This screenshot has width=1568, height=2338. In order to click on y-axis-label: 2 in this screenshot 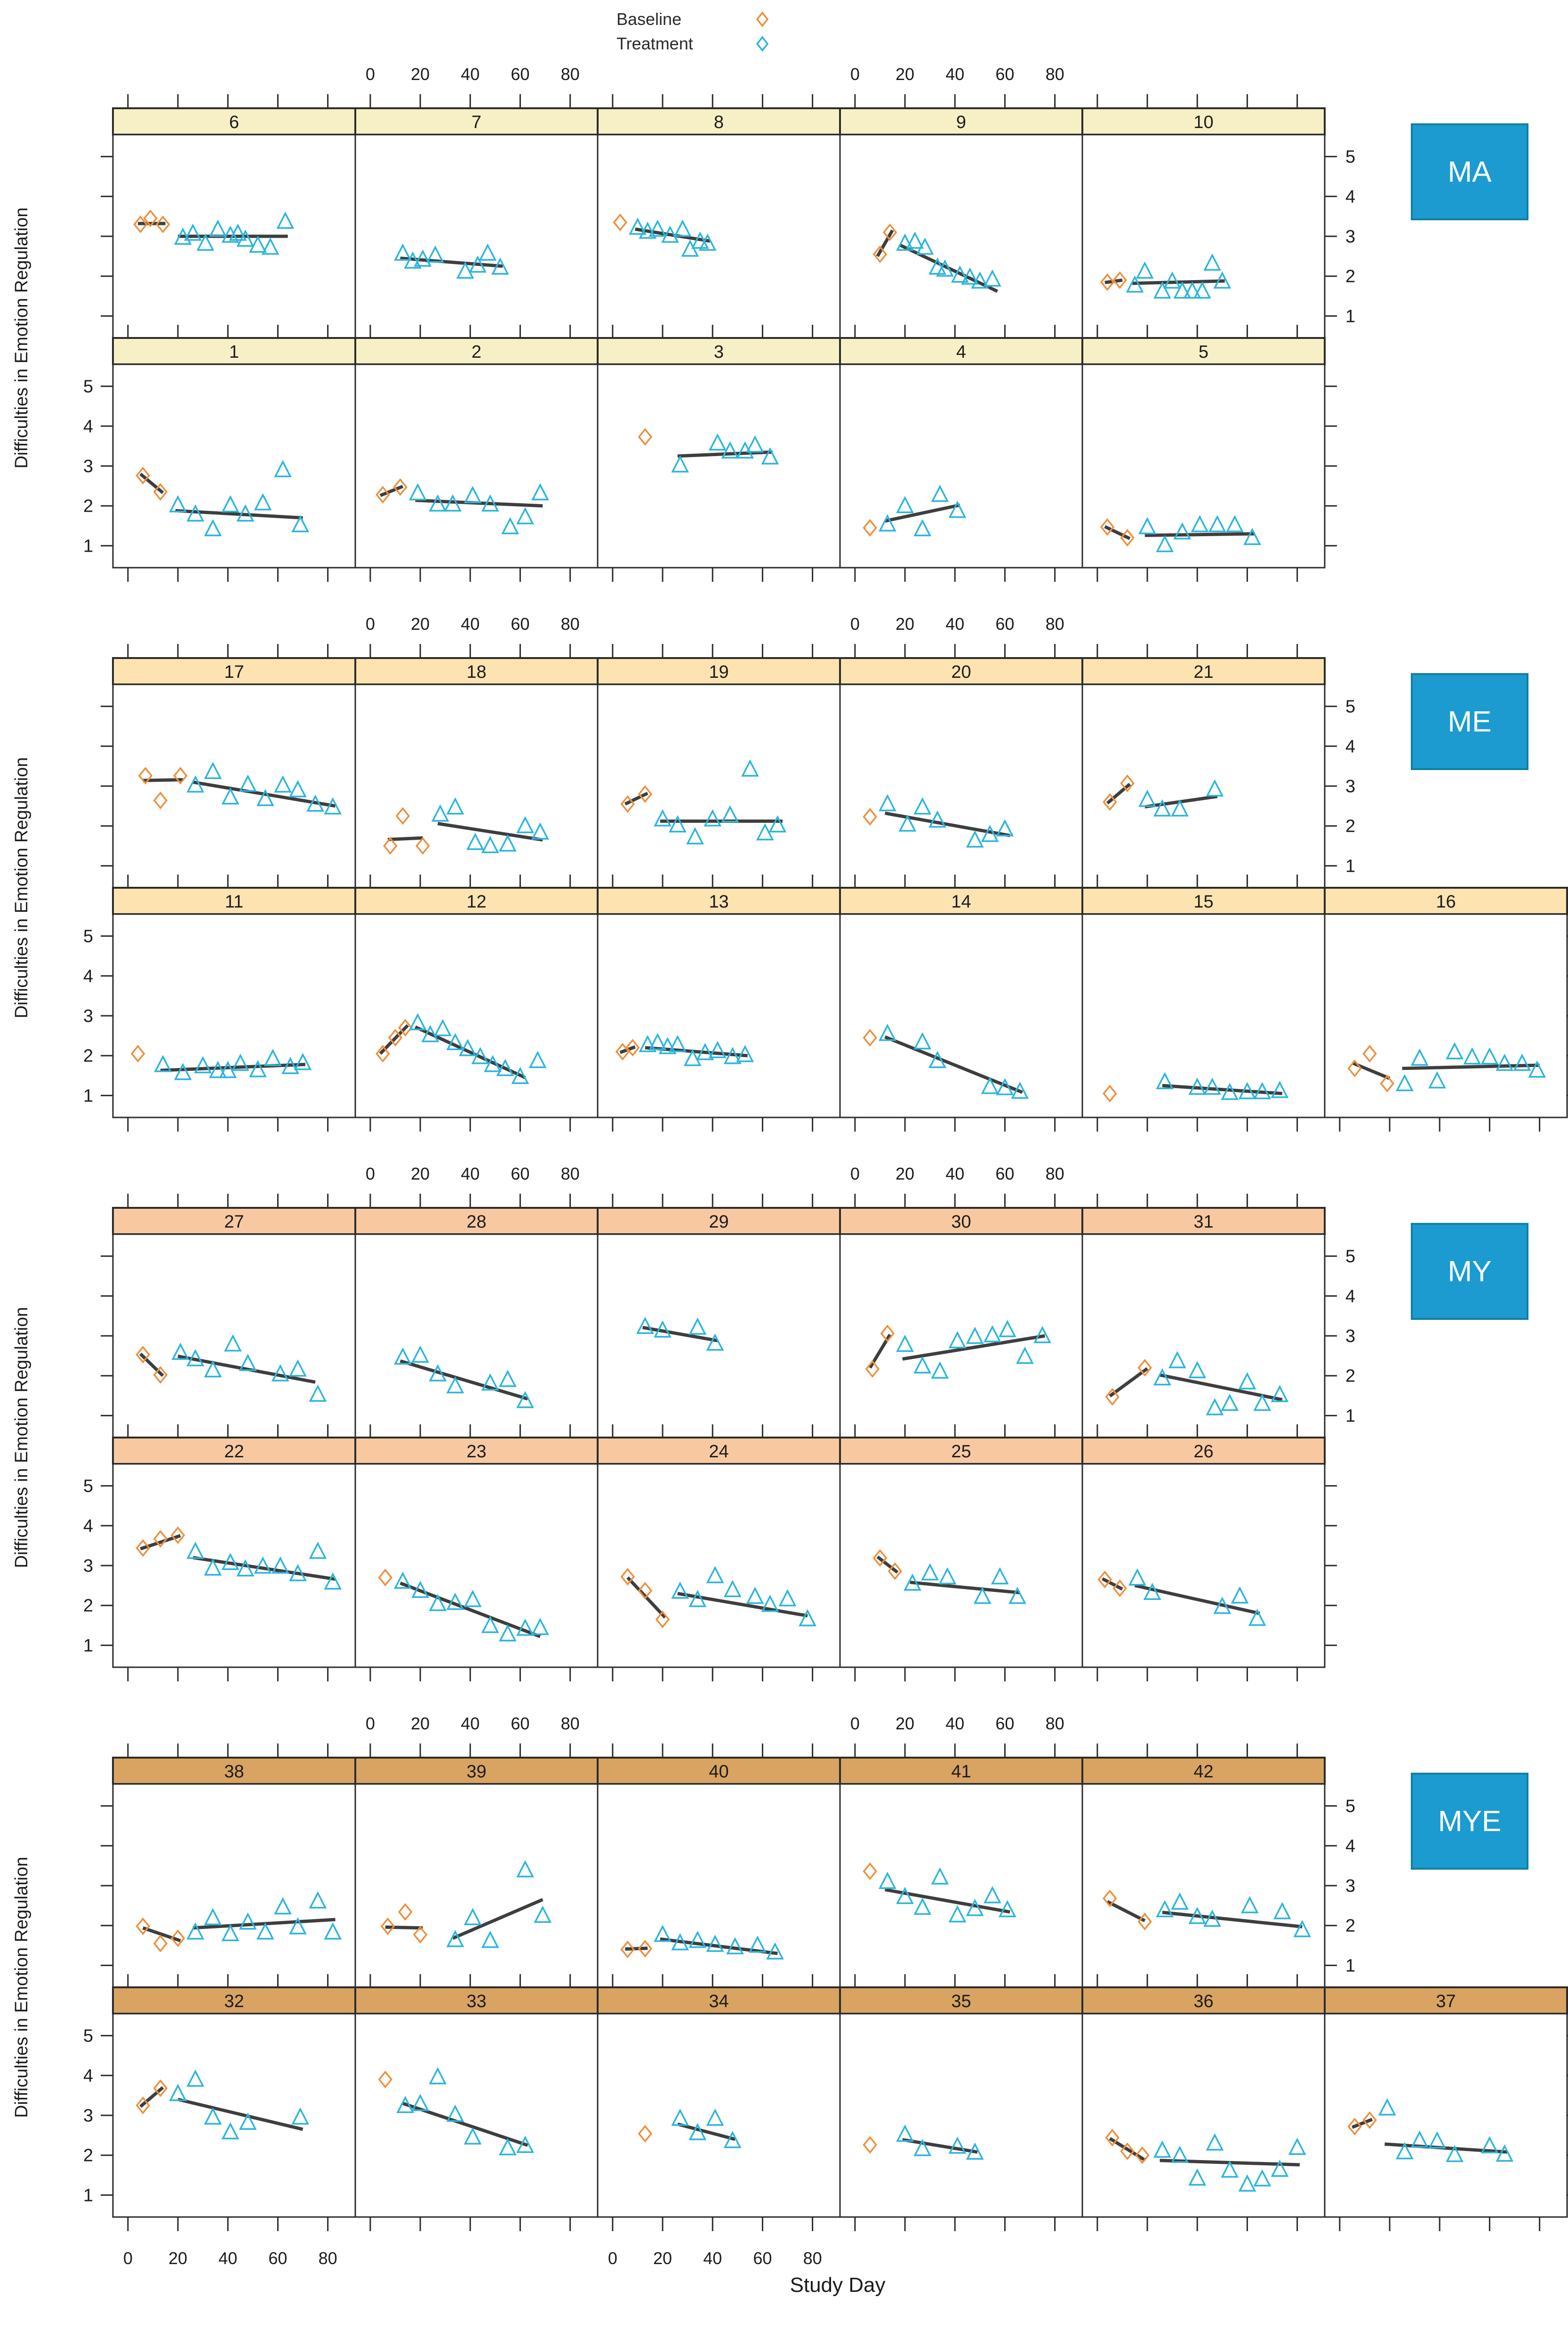, I will do `click(88, 1056)`.